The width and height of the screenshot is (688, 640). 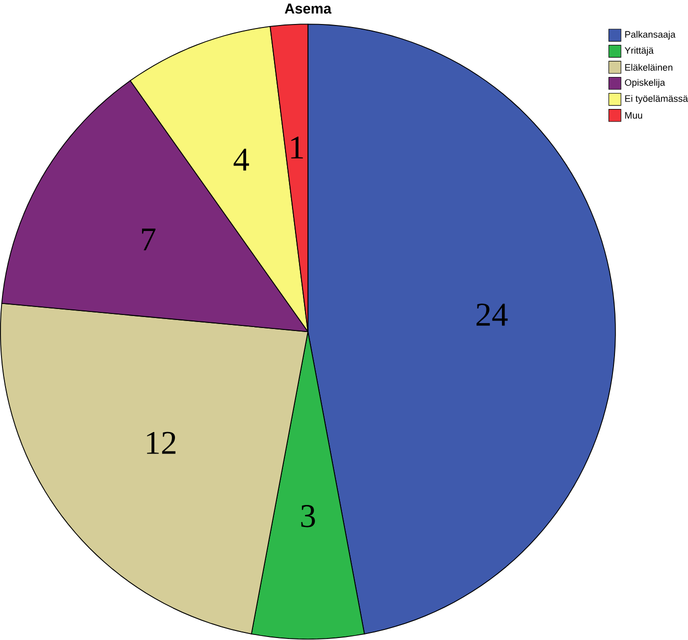 What do you see at coordinates (308, 9) in the screenshot?
I see `chart-title: Asema` at bounding box center [308, 9].